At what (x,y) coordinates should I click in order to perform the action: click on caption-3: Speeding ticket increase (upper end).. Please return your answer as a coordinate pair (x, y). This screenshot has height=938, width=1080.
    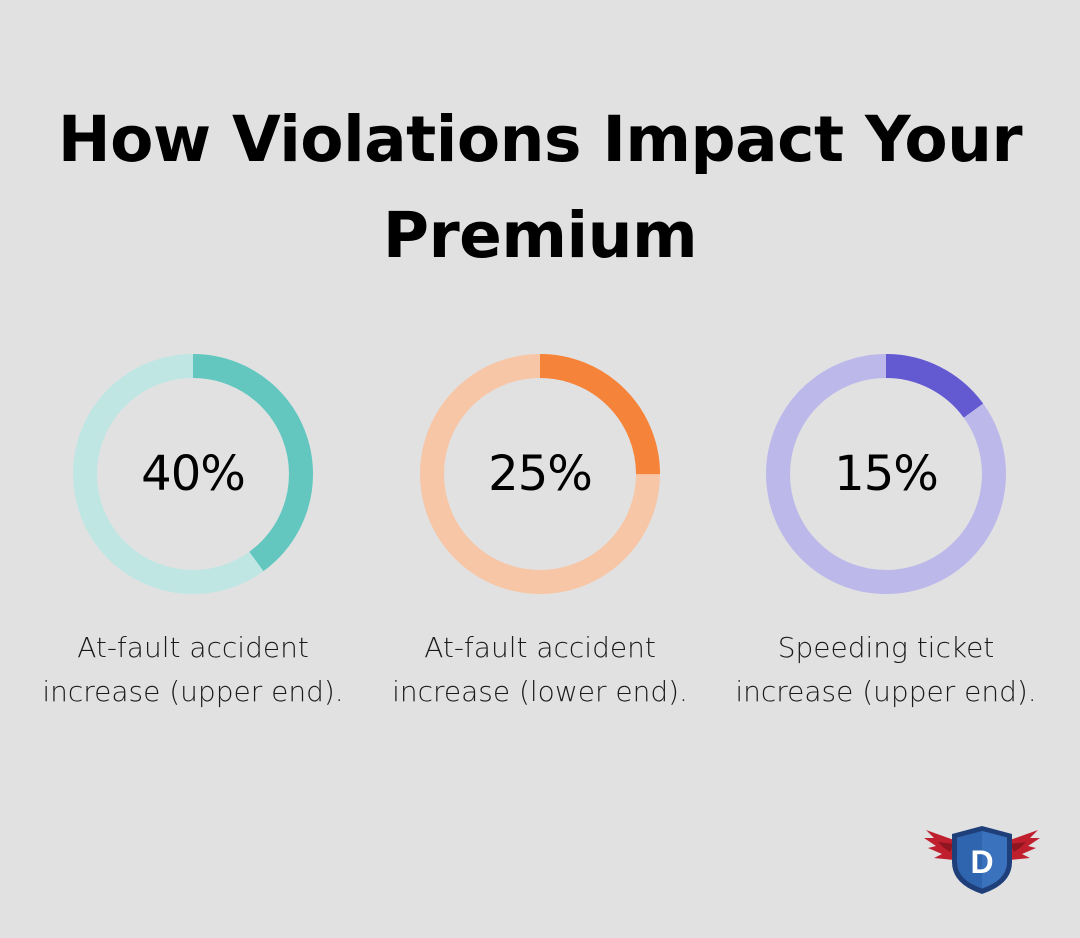
    Looking at the image, I should click on (886, 670).